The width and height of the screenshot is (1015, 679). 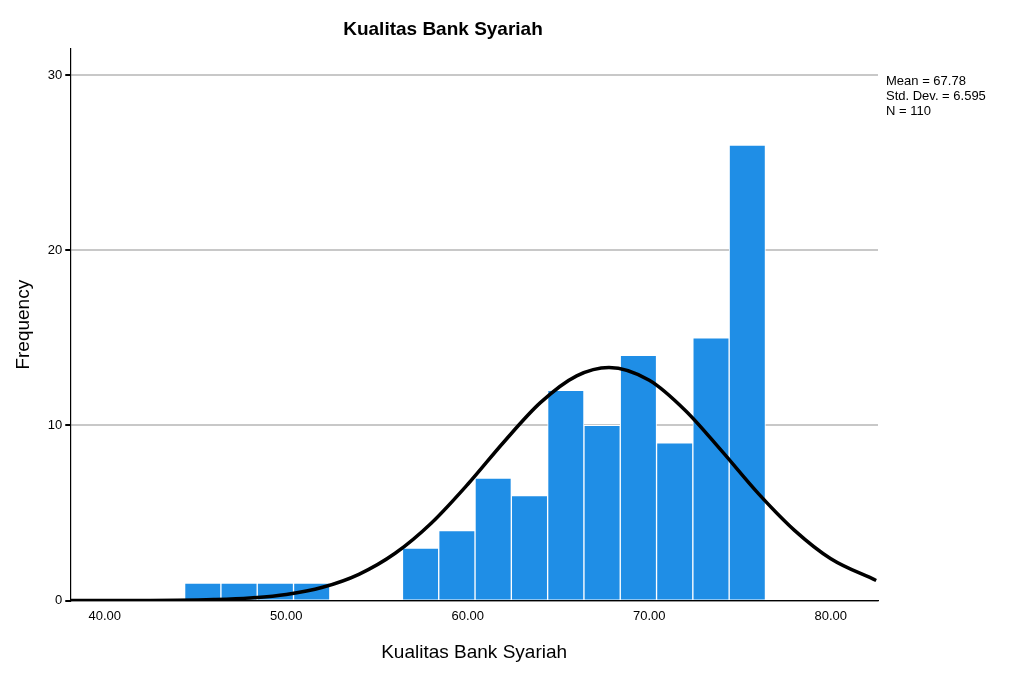 I want to click on y-axis-title: Frequency, so click(x=22, y=324).